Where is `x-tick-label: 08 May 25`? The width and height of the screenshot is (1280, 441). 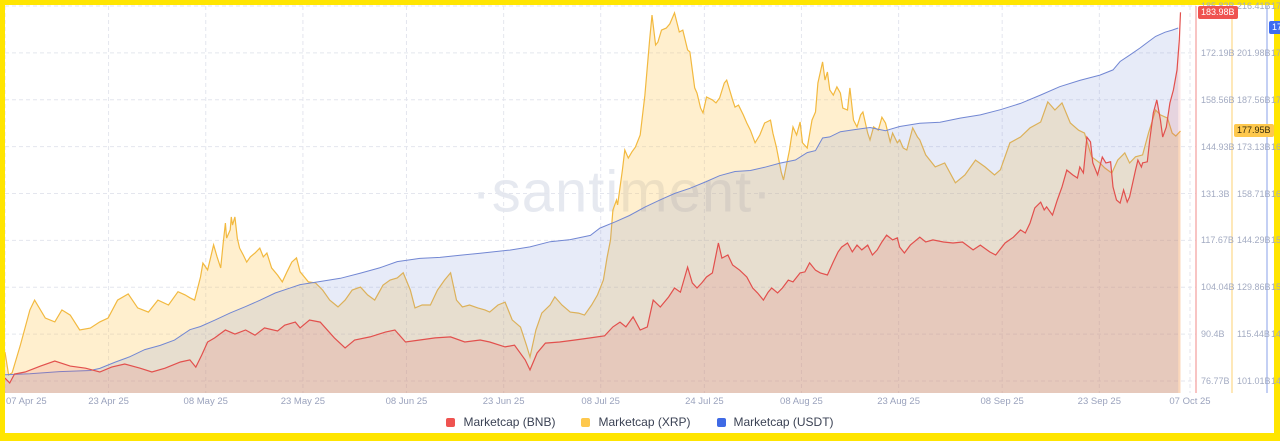
x-tick-label: 08 May 25 is located at coordinates (205, 401).